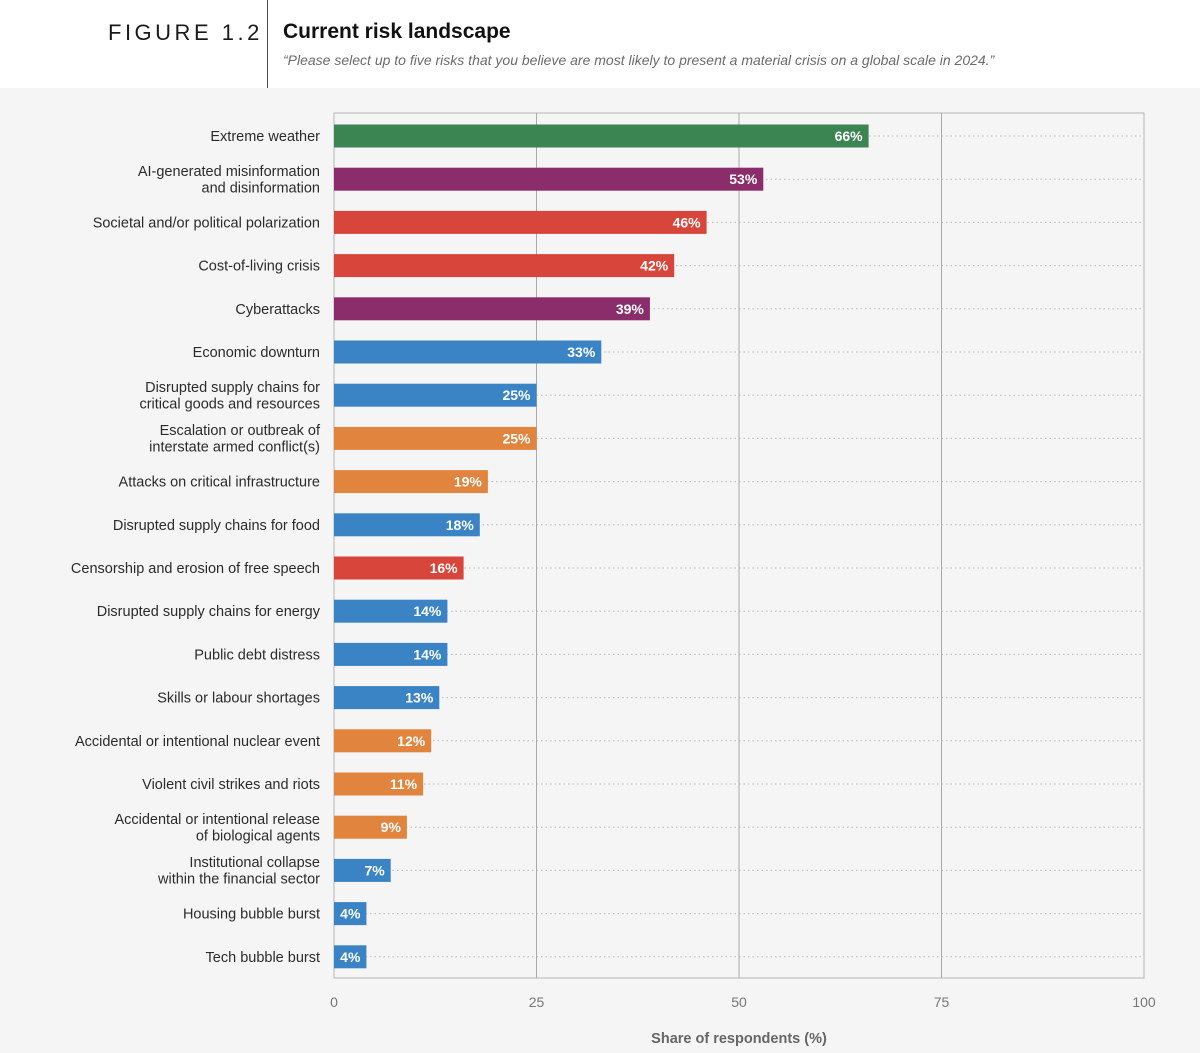 The height and width of the screenshot is (1053, 1200). Describe the element at coordinates (849, 136) in the screenshot. I see `bar-value-label: 66%` at that location.